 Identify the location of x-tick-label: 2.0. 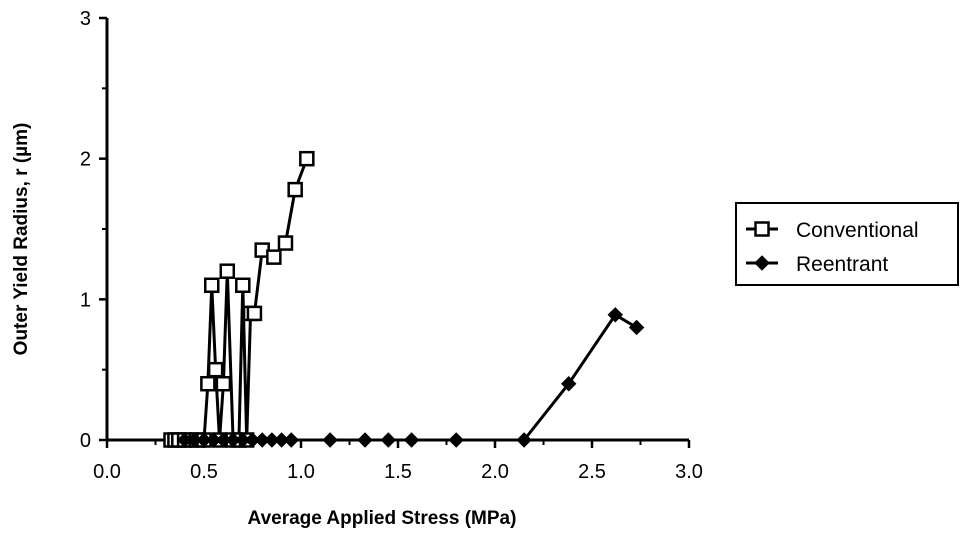
(495, 472).